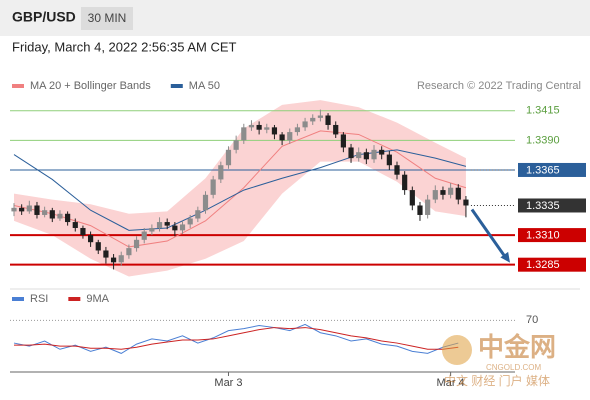  I want to click on level-label: 1.3365, so click(543, 170).